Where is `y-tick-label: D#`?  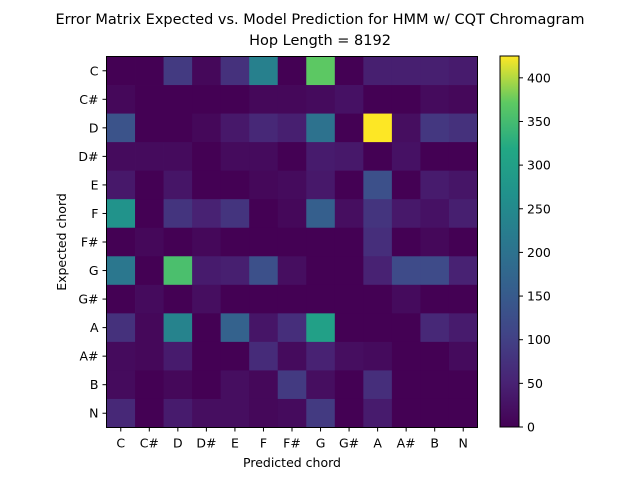
y-tick-label: D# is located at coordinates (88, 156).